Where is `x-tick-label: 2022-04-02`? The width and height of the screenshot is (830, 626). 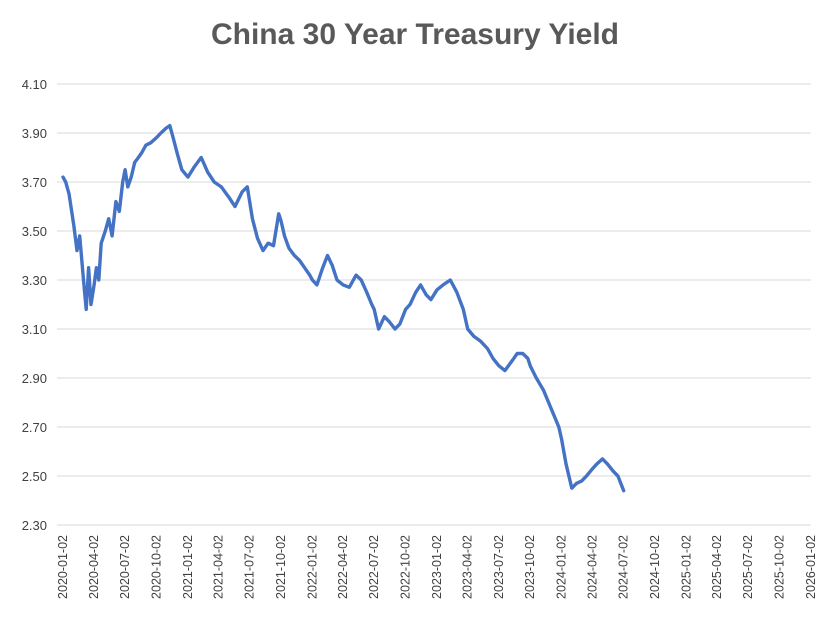
x-tick-label: 2022-04-02 is located at coordinates (343, 567).